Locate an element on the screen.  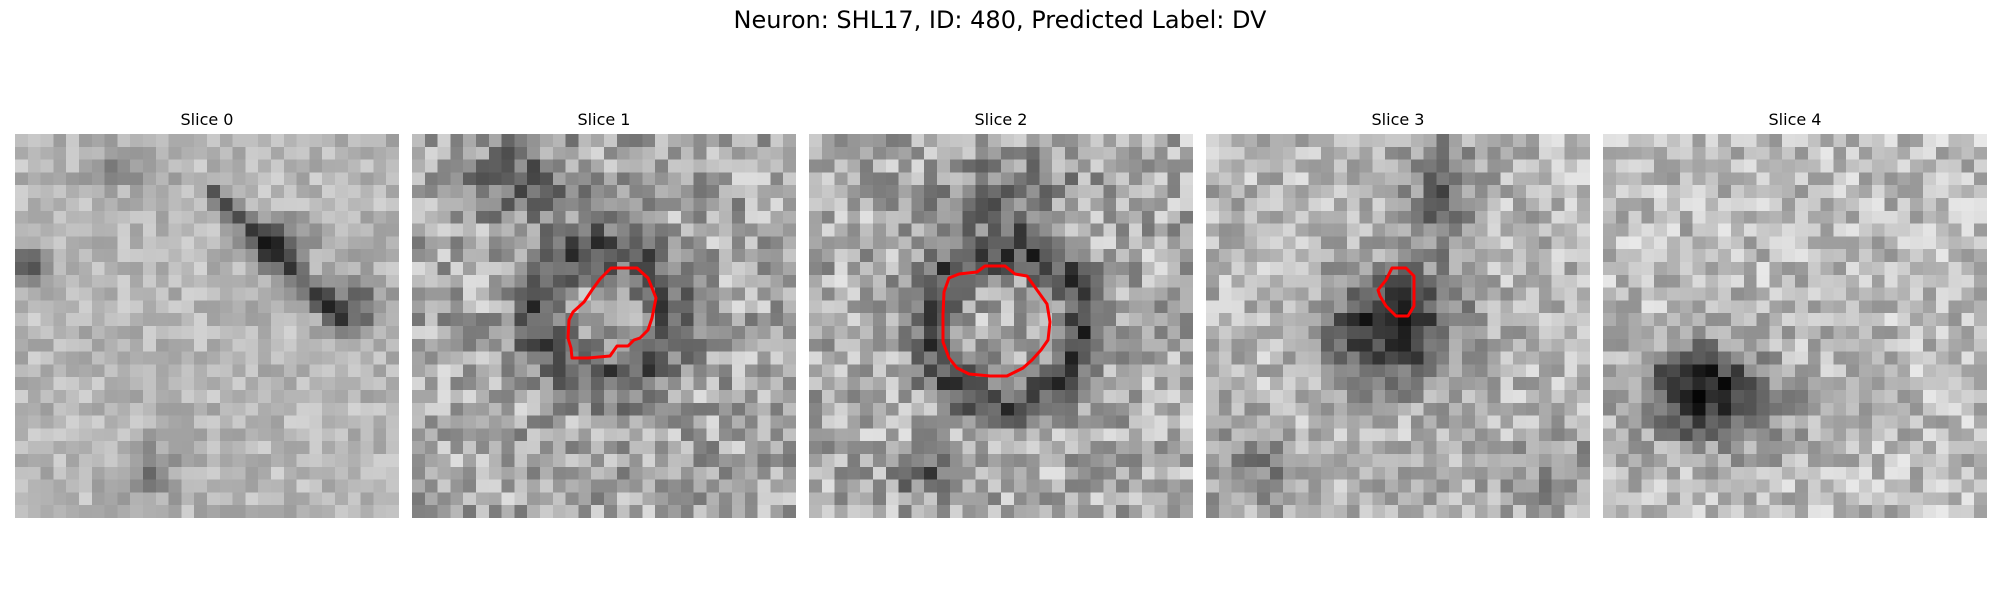
slice-panel-2: Slice 2 is located at coordinates (1001, 313).